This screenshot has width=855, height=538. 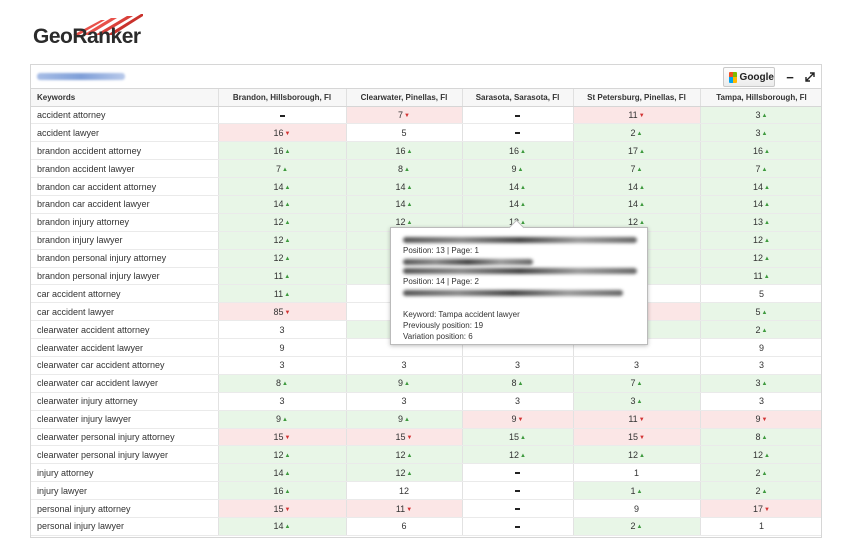 What do you see at coordinates (125, 98) in the screenshot?
I see `column-header-keywords: Keywords` at bounding box center [125, 98].